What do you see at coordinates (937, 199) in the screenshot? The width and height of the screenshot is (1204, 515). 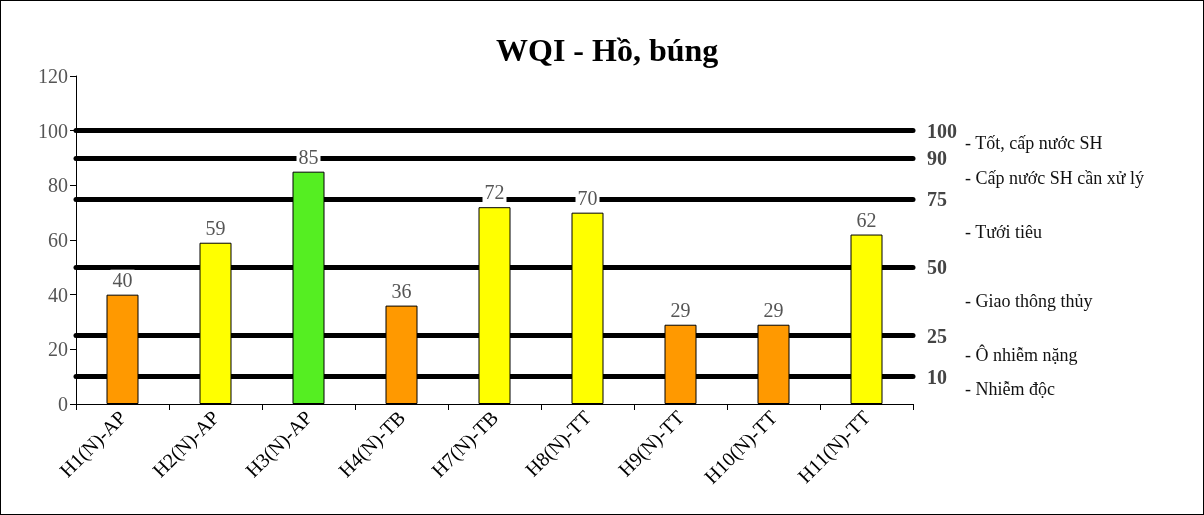 I see `ref-line-label: 75` at bounding box center [937, 199].